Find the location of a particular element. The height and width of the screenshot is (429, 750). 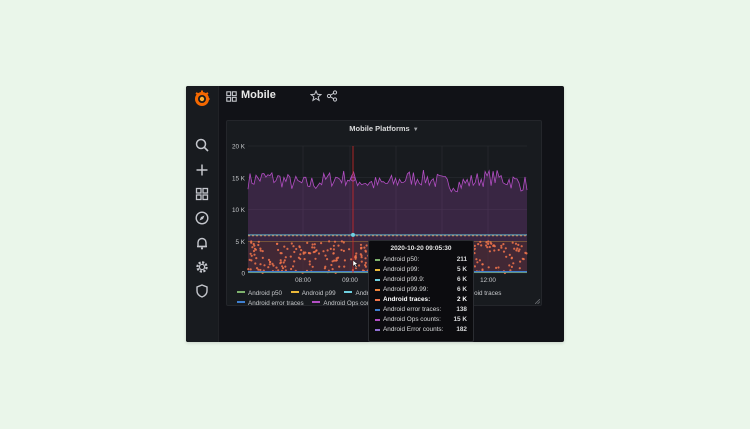

grafana-logo-icon is located at coordinates (202, 98).